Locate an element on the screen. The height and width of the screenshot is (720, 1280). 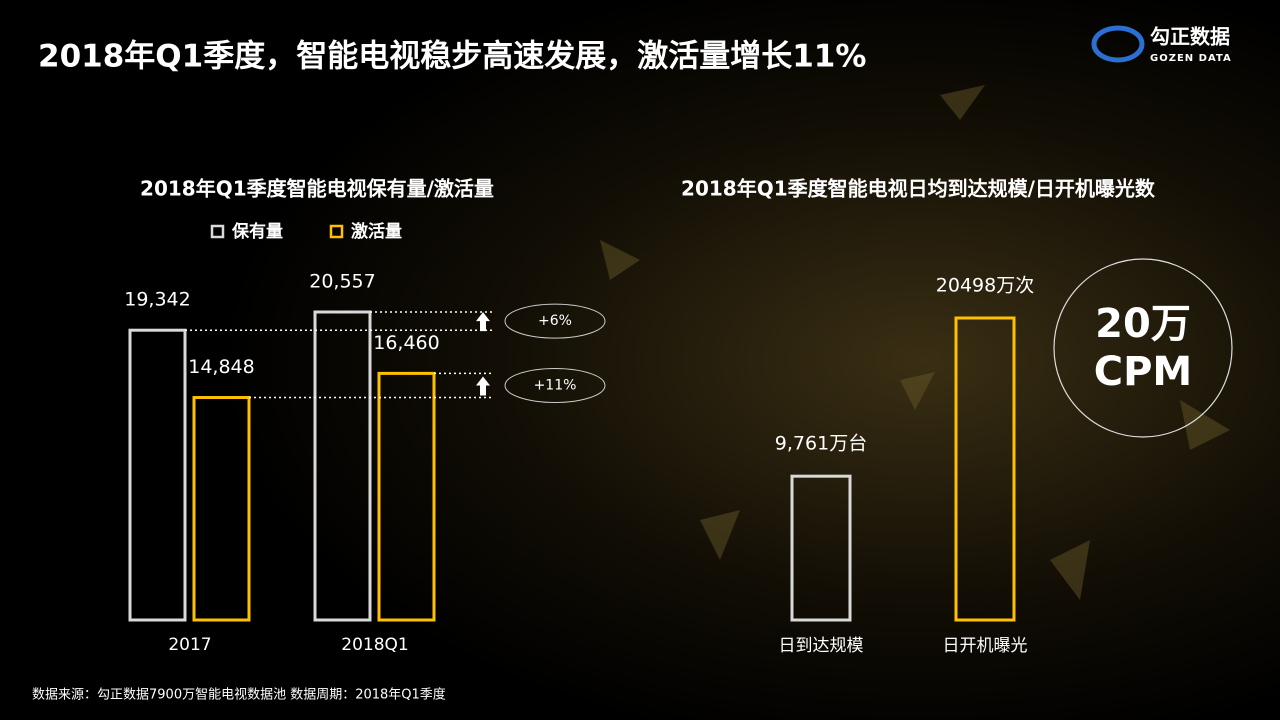
logo-text: 勾正数据 is located at coordinates (1190, 37).